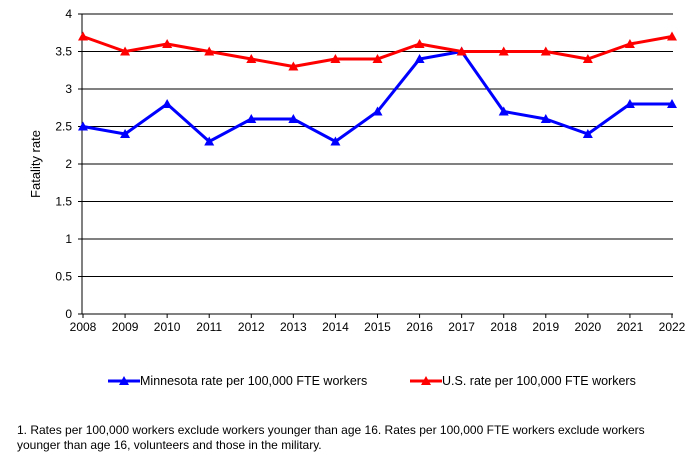 Image resolution: width=696 pixels, height=462 pixels. Describe the element at coordinates (35, 164) in the screenshot. I see `y-axis-label: Fatality rate` at that location.